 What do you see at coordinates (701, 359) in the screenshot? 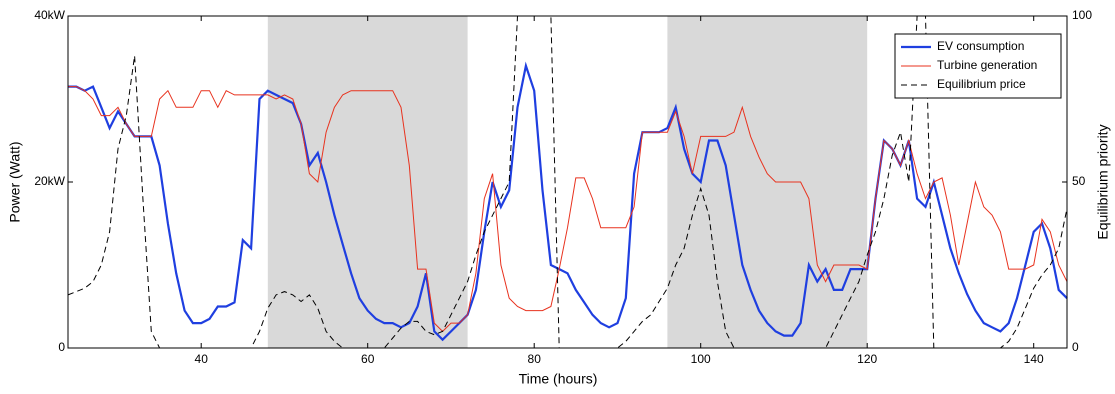
I see `x-tick-label: 100` at bounding box center [701, 359].